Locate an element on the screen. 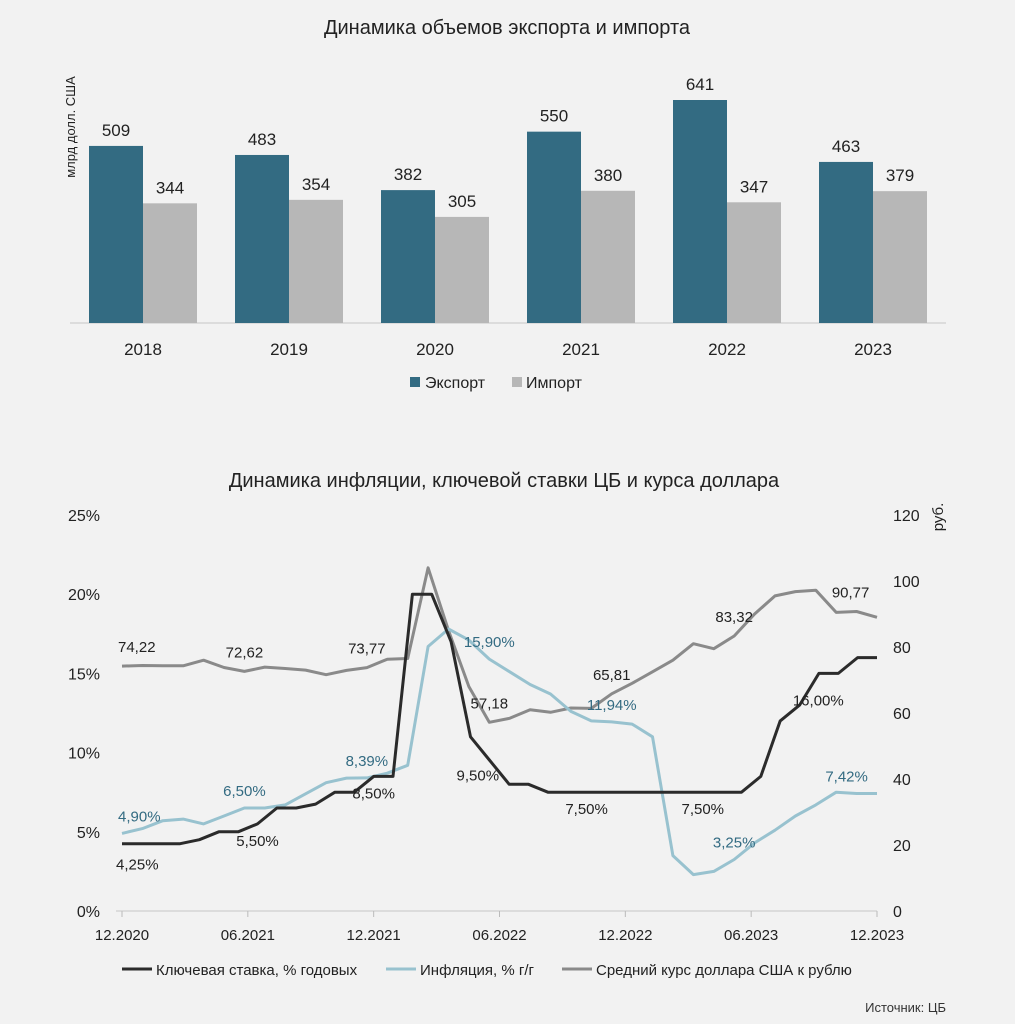 The width and height of the screenshot is (1015, 1024). bar-value-label: 483 is located at coordinates (262, 139).